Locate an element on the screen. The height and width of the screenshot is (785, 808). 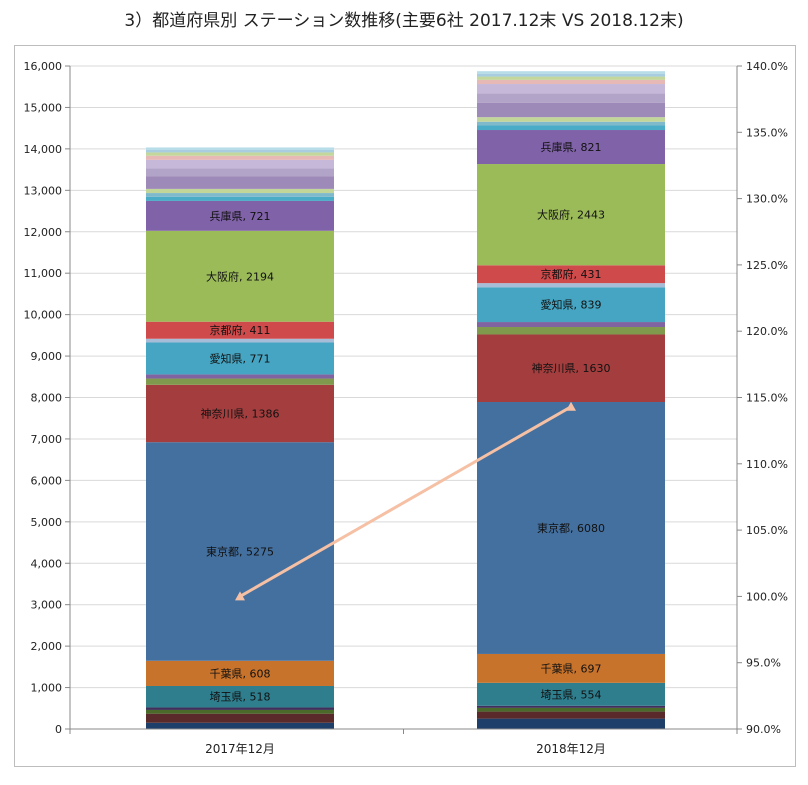
bar-segment-label: 神奈川県, 1386 is located at coordinates (240, 413).